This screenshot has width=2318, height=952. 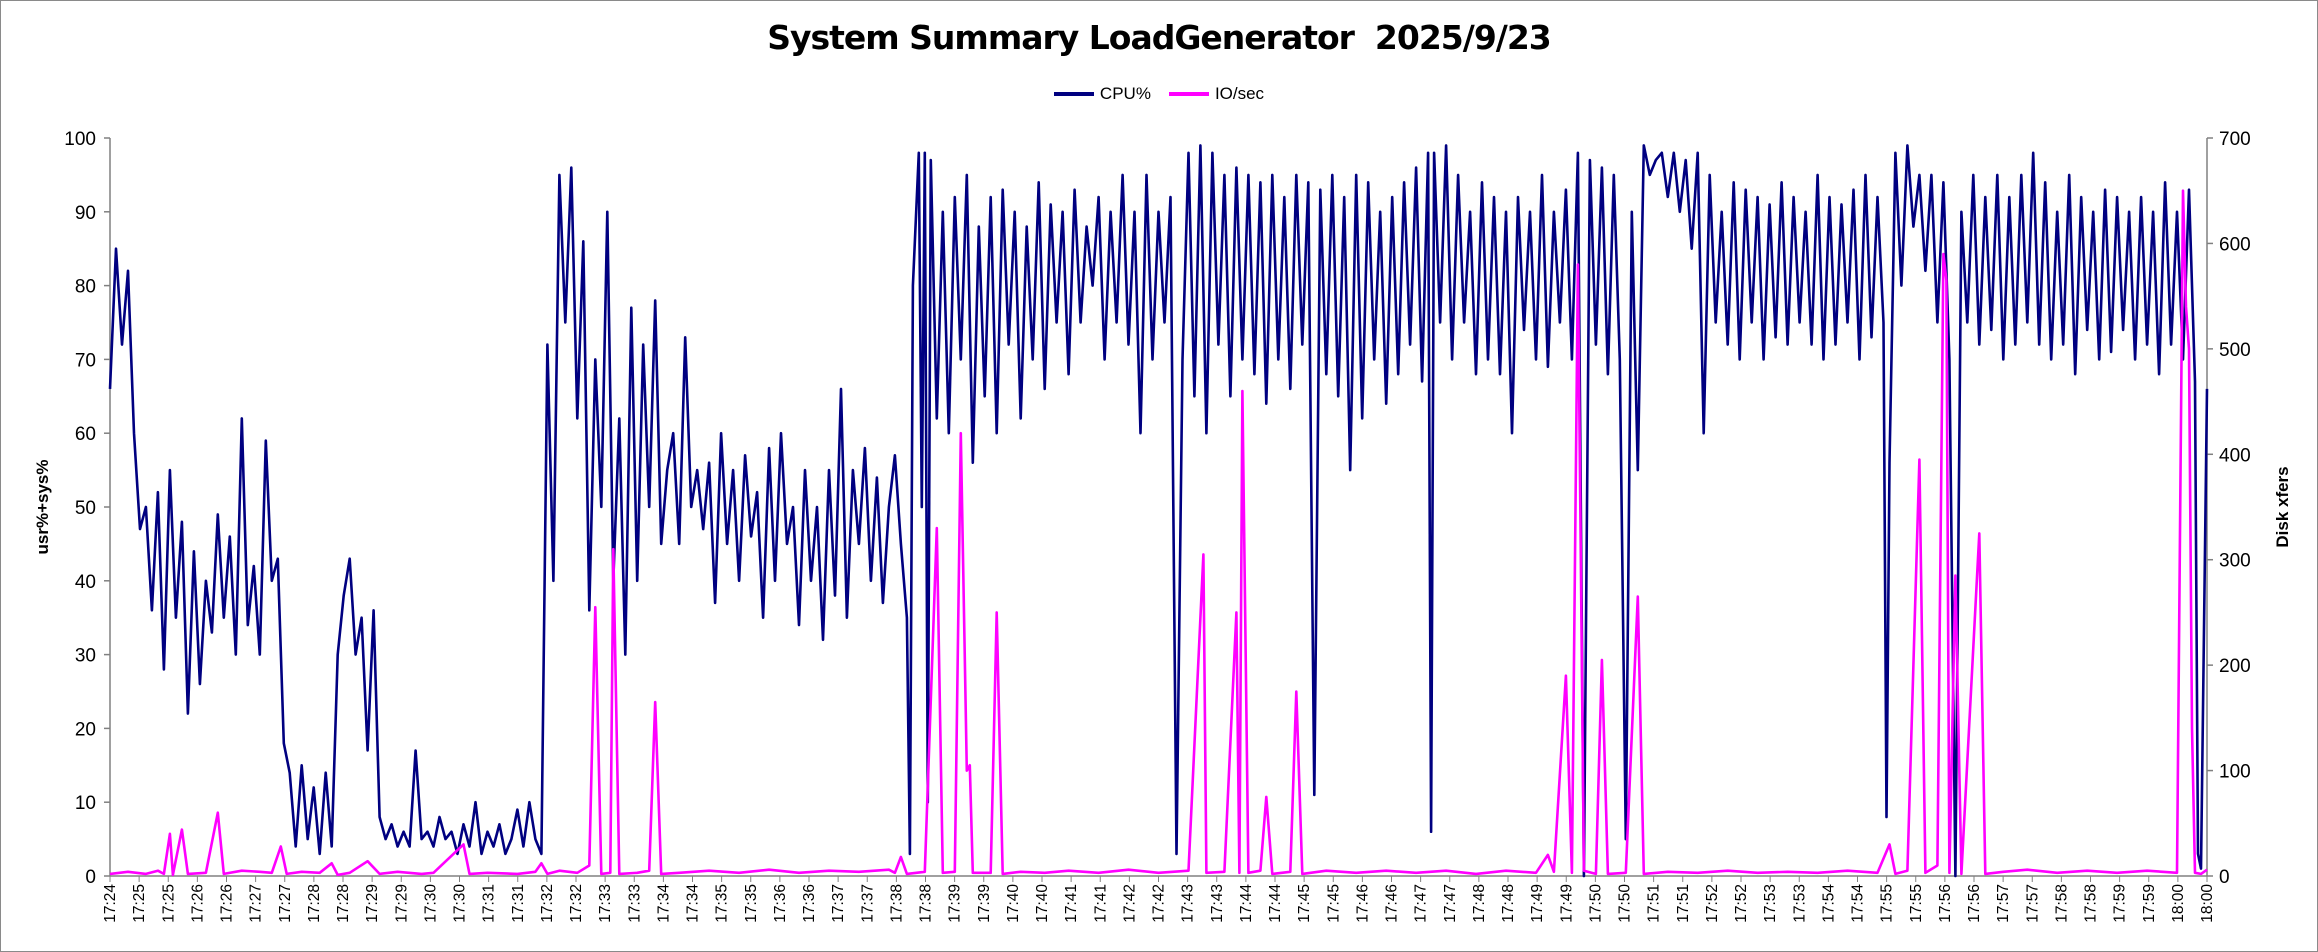 What do you see at coordinates (80, 139) in the screenshot?
I see `y-tick-label: 100` at bounding box center [80, 139].